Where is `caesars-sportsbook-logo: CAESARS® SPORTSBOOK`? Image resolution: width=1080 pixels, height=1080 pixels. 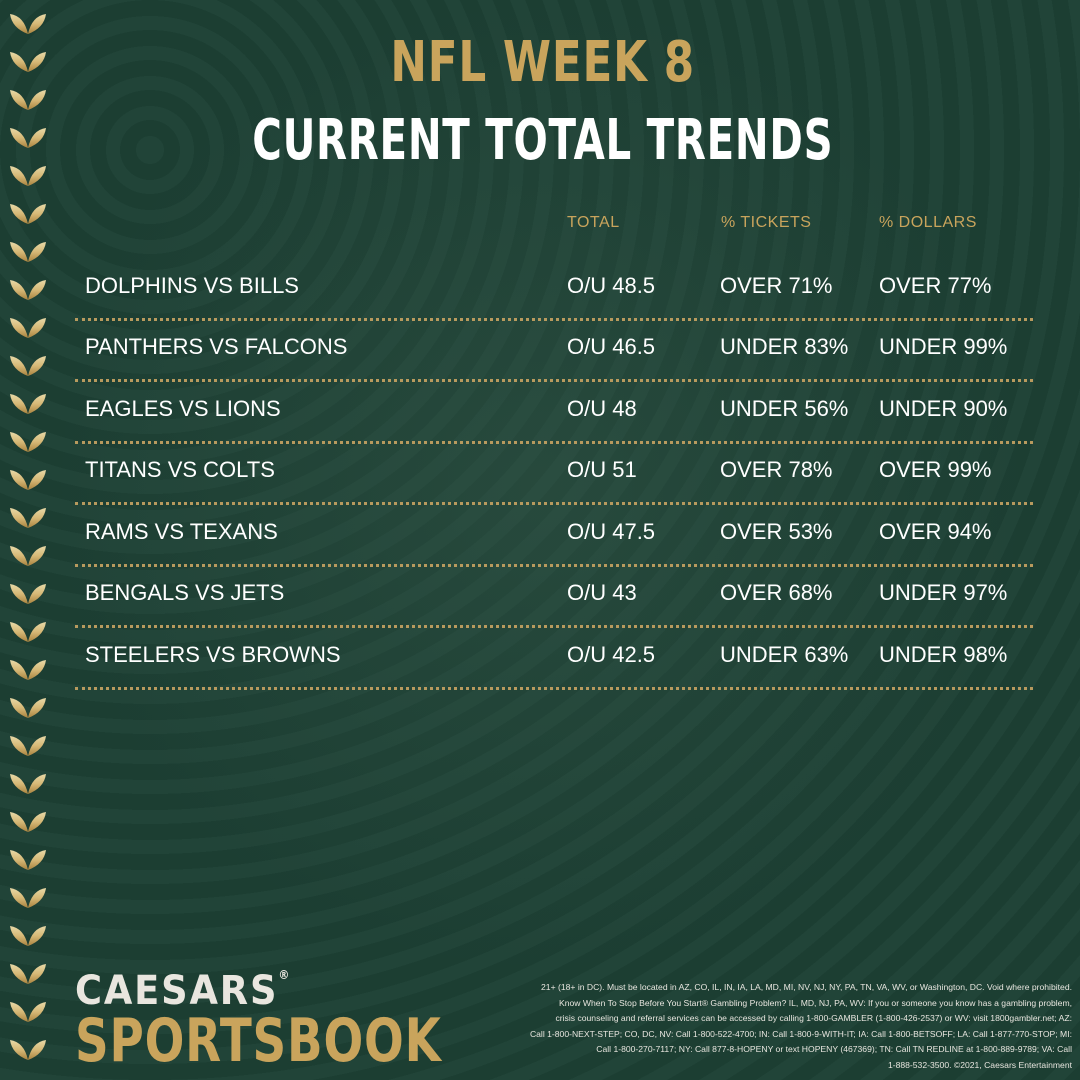 caesars-sportsbook-logo: CAESARS® SPORTSBOOK is located at coordinates (310, 1022).